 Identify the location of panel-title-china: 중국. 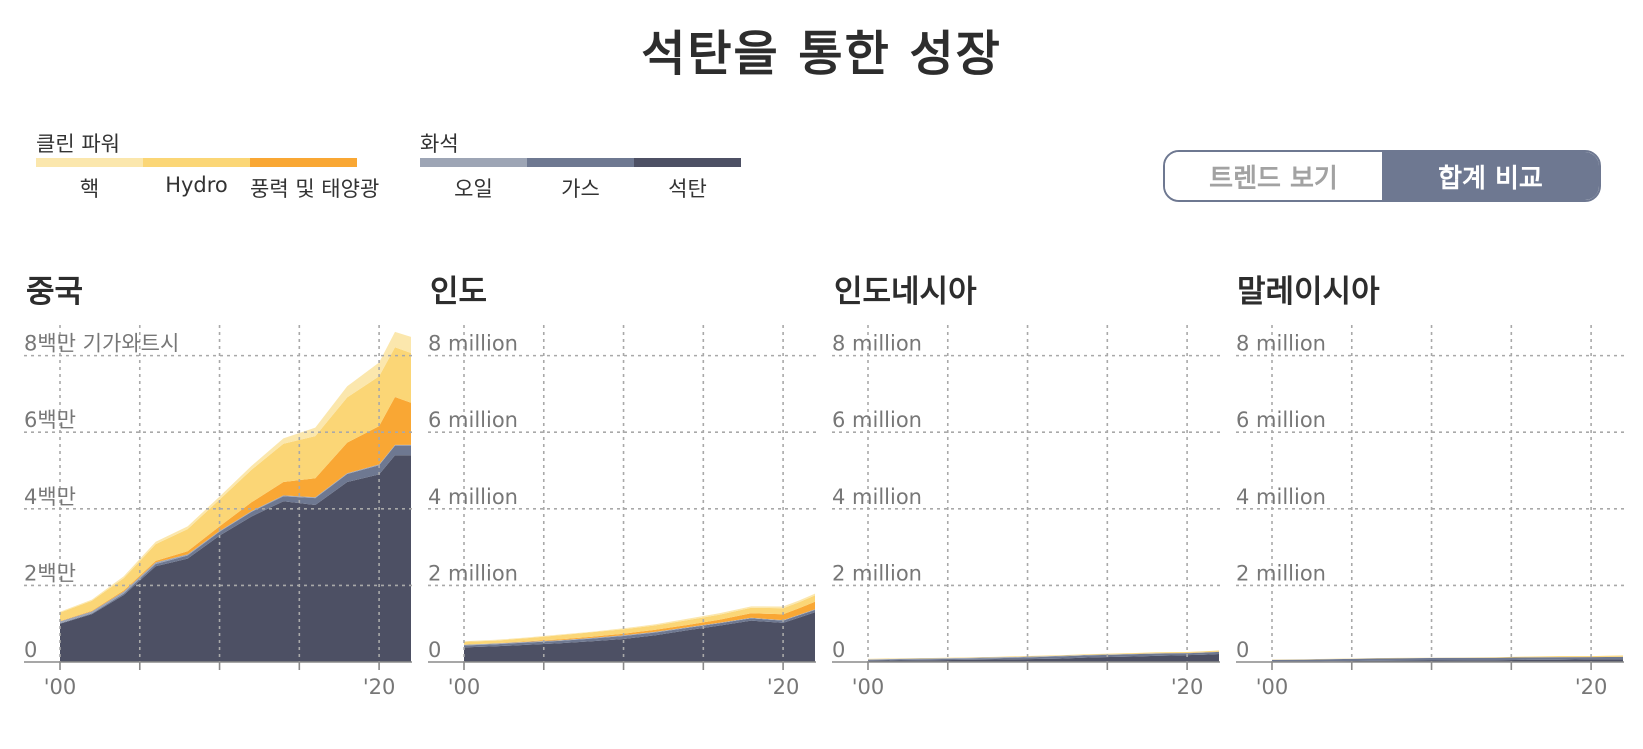
(55, 292).